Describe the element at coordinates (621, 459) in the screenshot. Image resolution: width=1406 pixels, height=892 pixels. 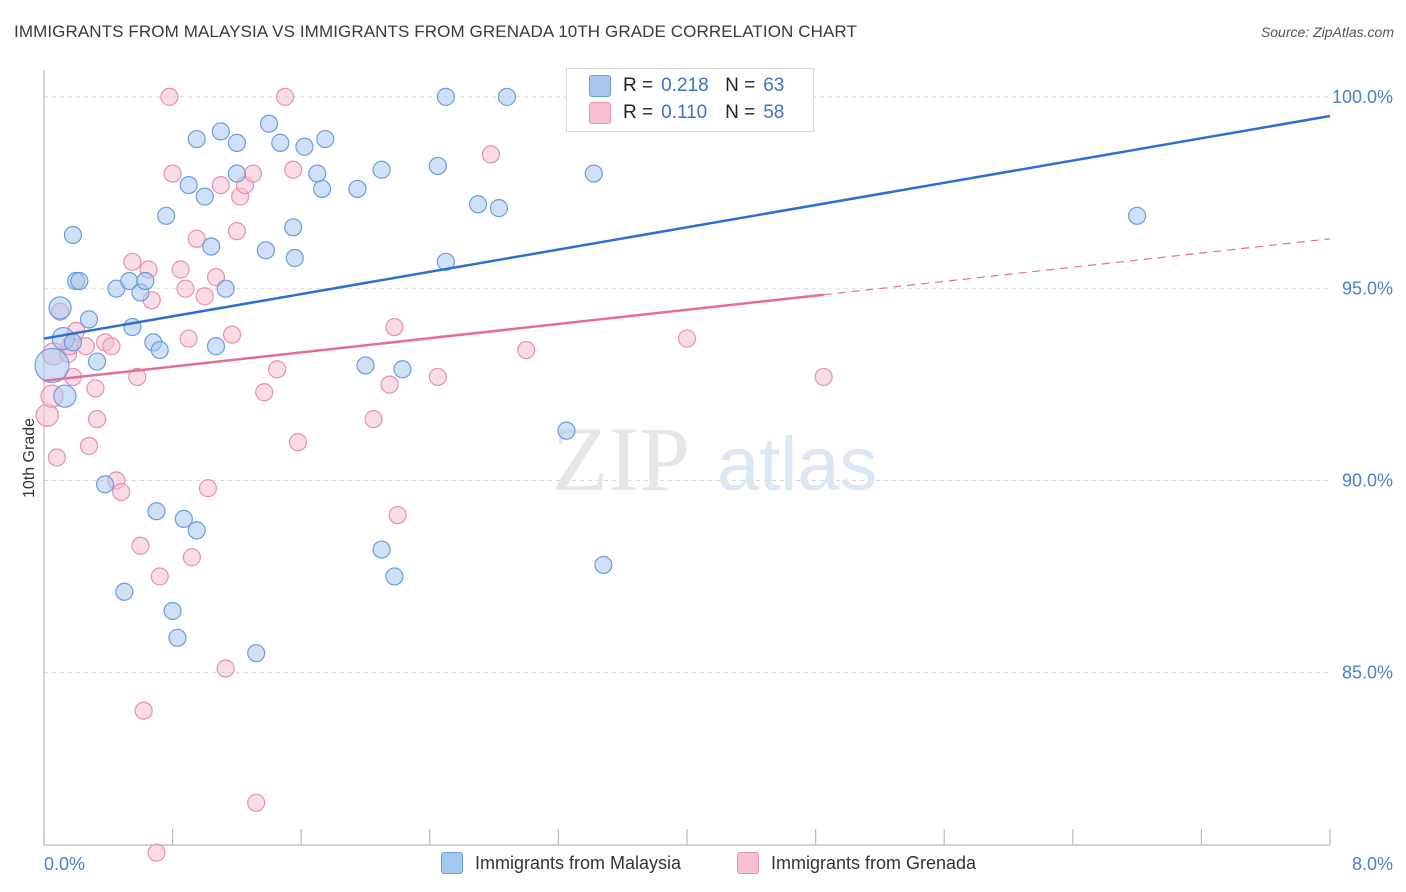
I see `watermark-zip: ZIP` at that location.